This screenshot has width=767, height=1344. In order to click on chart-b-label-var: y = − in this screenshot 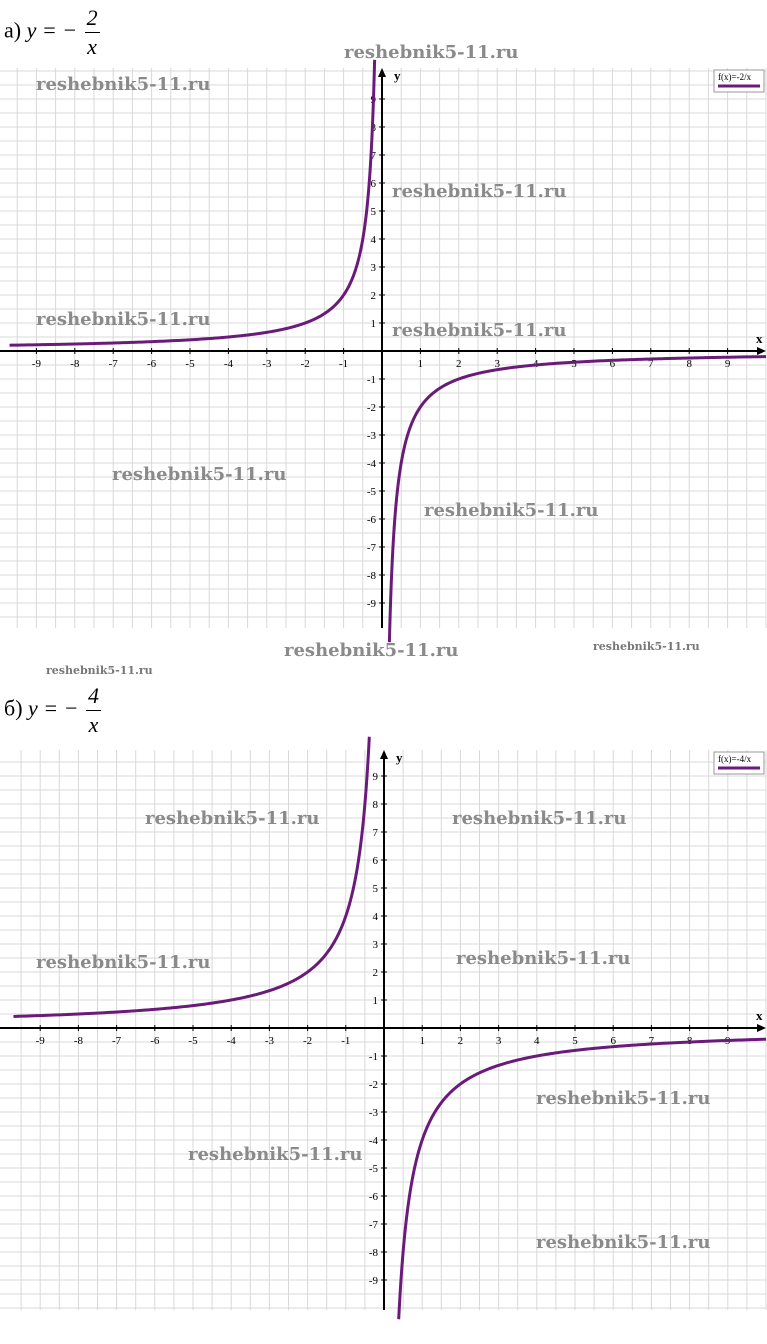, I will do `click(53, 708)`.